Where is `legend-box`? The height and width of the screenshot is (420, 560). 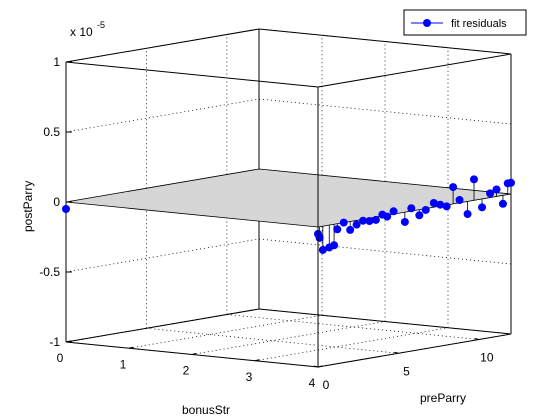
legend-box is located at coordinates (465, 22).